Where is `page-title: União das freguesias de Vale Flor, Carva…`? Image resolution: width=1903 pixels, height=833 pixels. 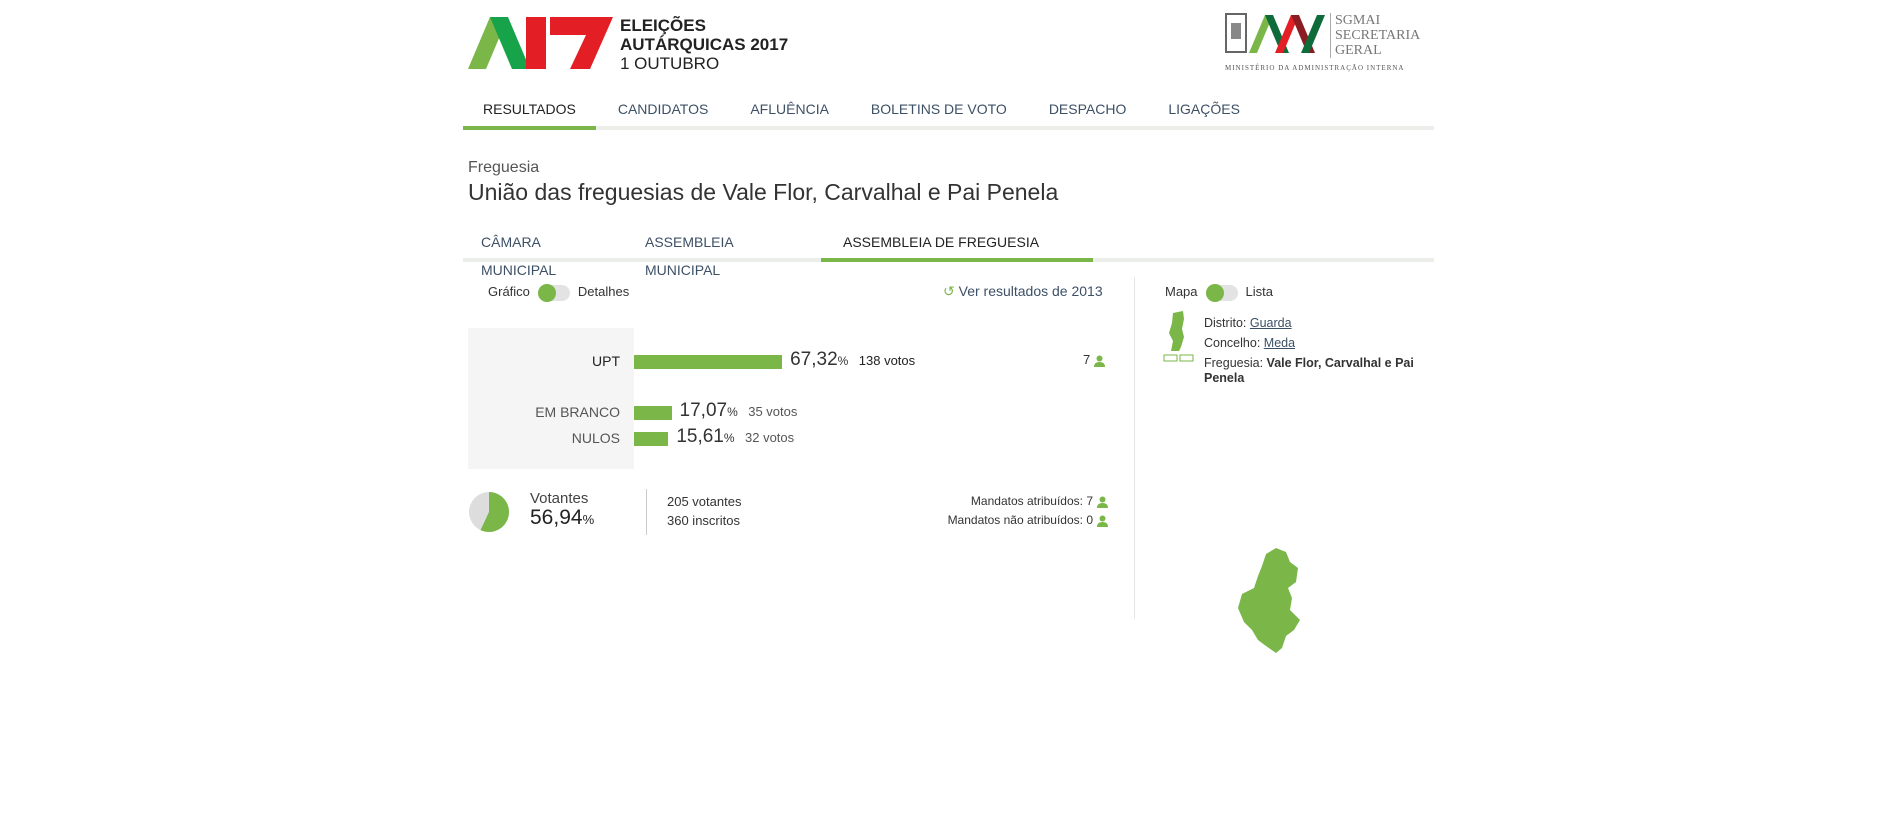
page-title: União das freguesias de Vale Flor, Carva… is located at coordinates (763, 192).